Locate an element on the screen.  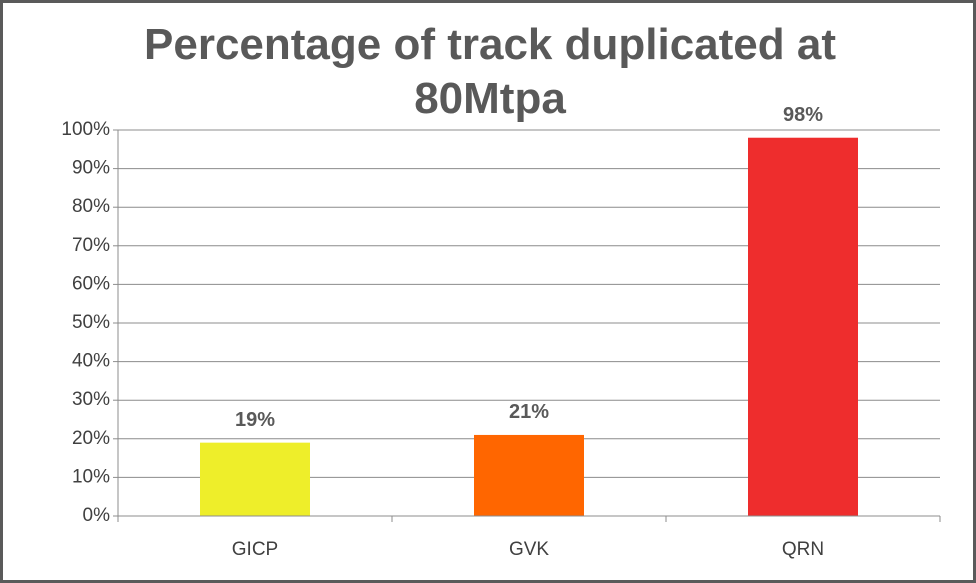
y-tick-label: 20% is located at coordinates (91, 438).